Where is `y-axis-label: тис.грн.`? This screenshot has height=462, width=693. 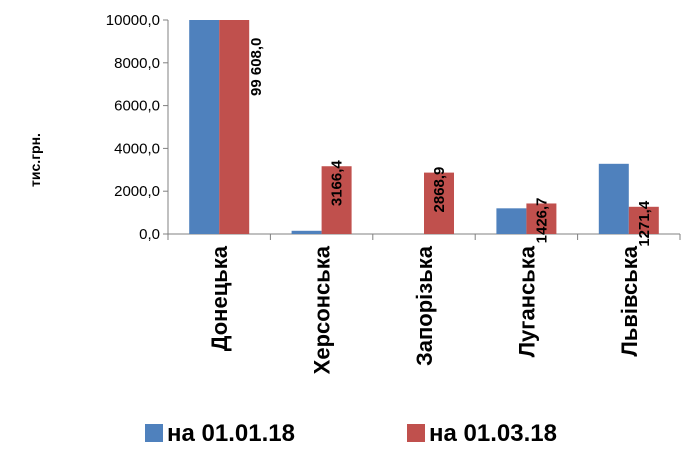 y-axis-label: тис.грн. is located at coordinates (35, 160).